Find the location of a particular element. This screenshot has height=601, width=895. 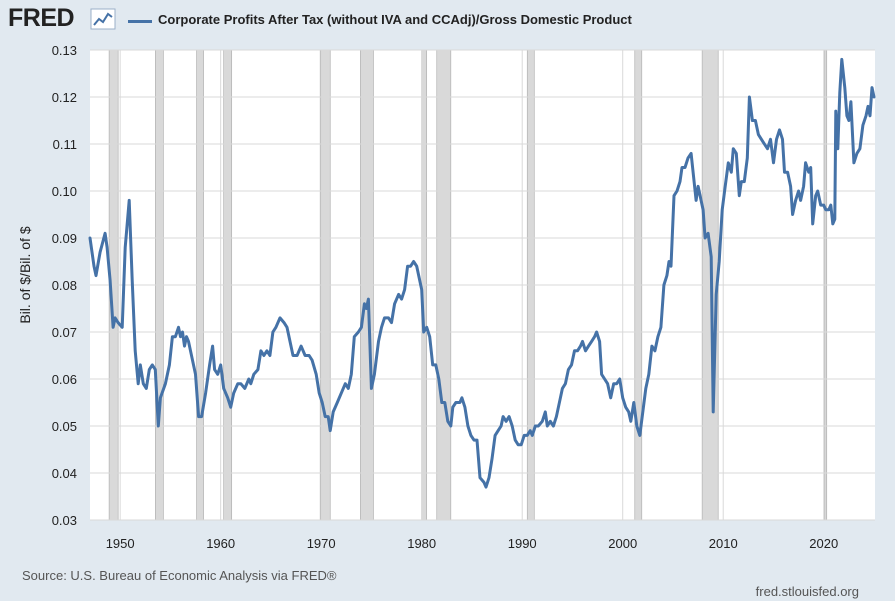

y-tick-label: 0.09 is located at coordinates (64, 238).